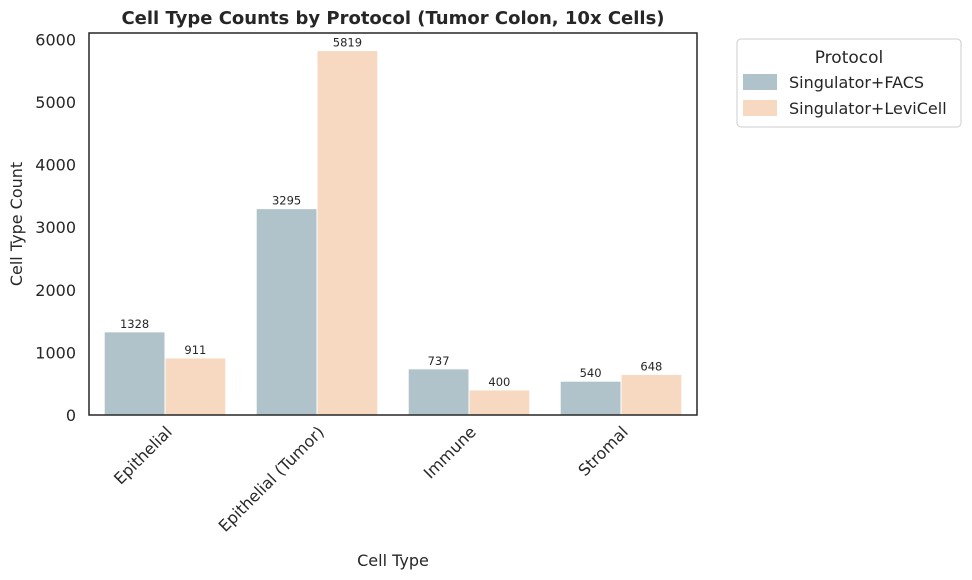 The image size is (972, 580). I want to click on y-tick-label: 2000, so click(55, 290).